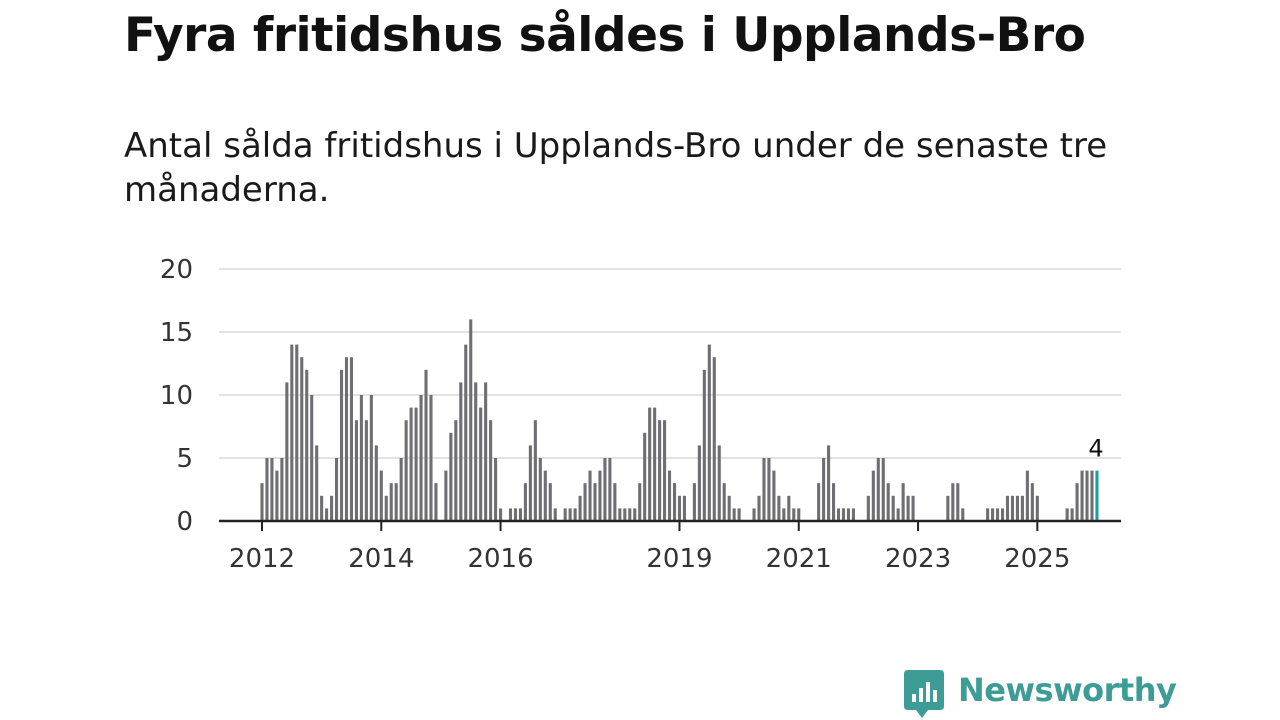  I want to click on x-tick-label: 2023, so click(918, 559).